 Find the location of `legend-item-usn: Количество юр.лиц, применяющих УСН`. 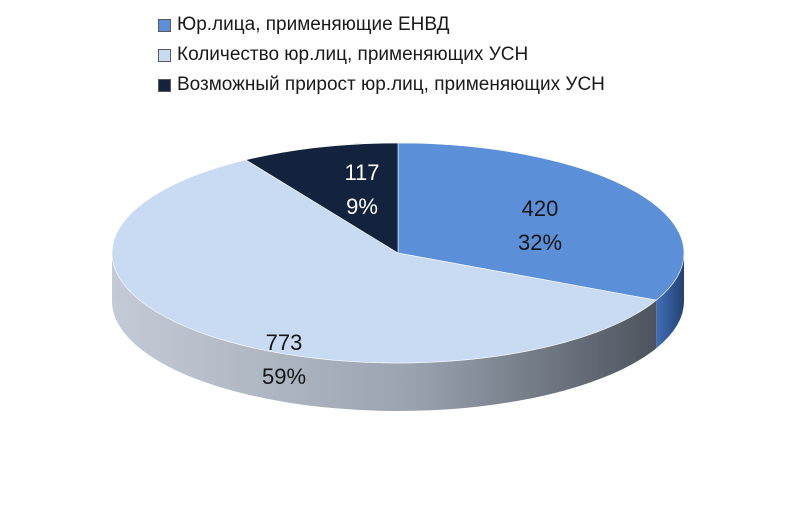

legend-item-usn: Количество юр.лиц, применяющих УСН is located at coordinates (381, 55).